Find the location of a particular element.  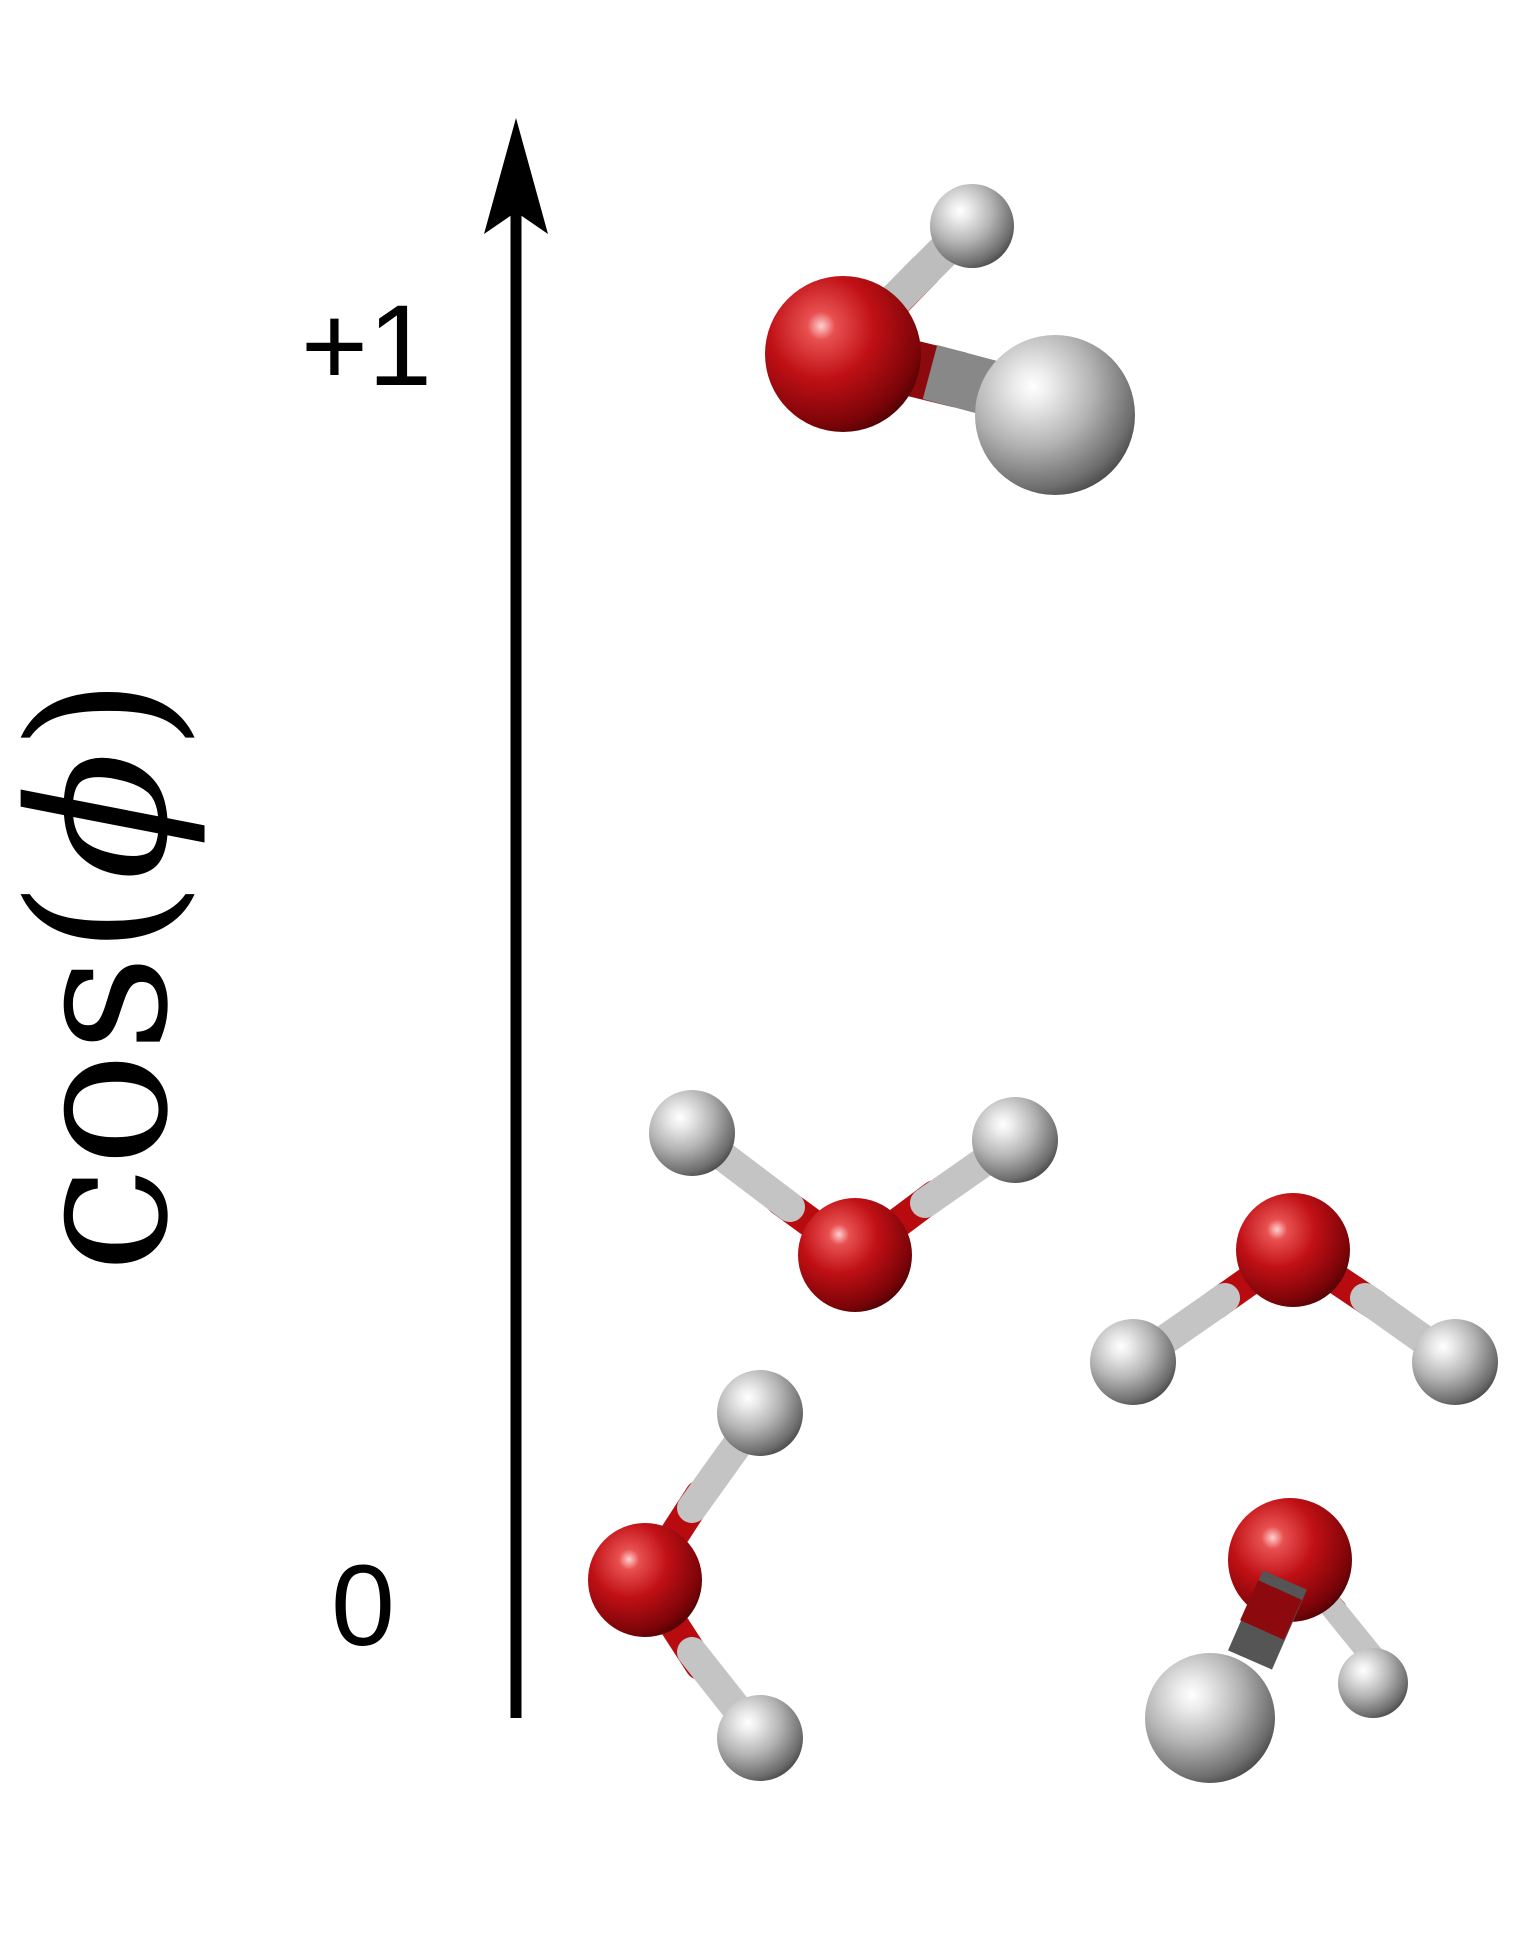

water-molecule-middle-left is located at coordinates (853, 1201).